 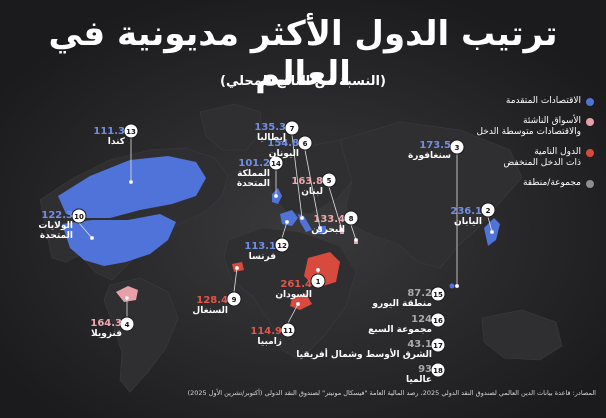 I want to click on data-label-13: 111.3 كندا, so click(x=109, y=136).